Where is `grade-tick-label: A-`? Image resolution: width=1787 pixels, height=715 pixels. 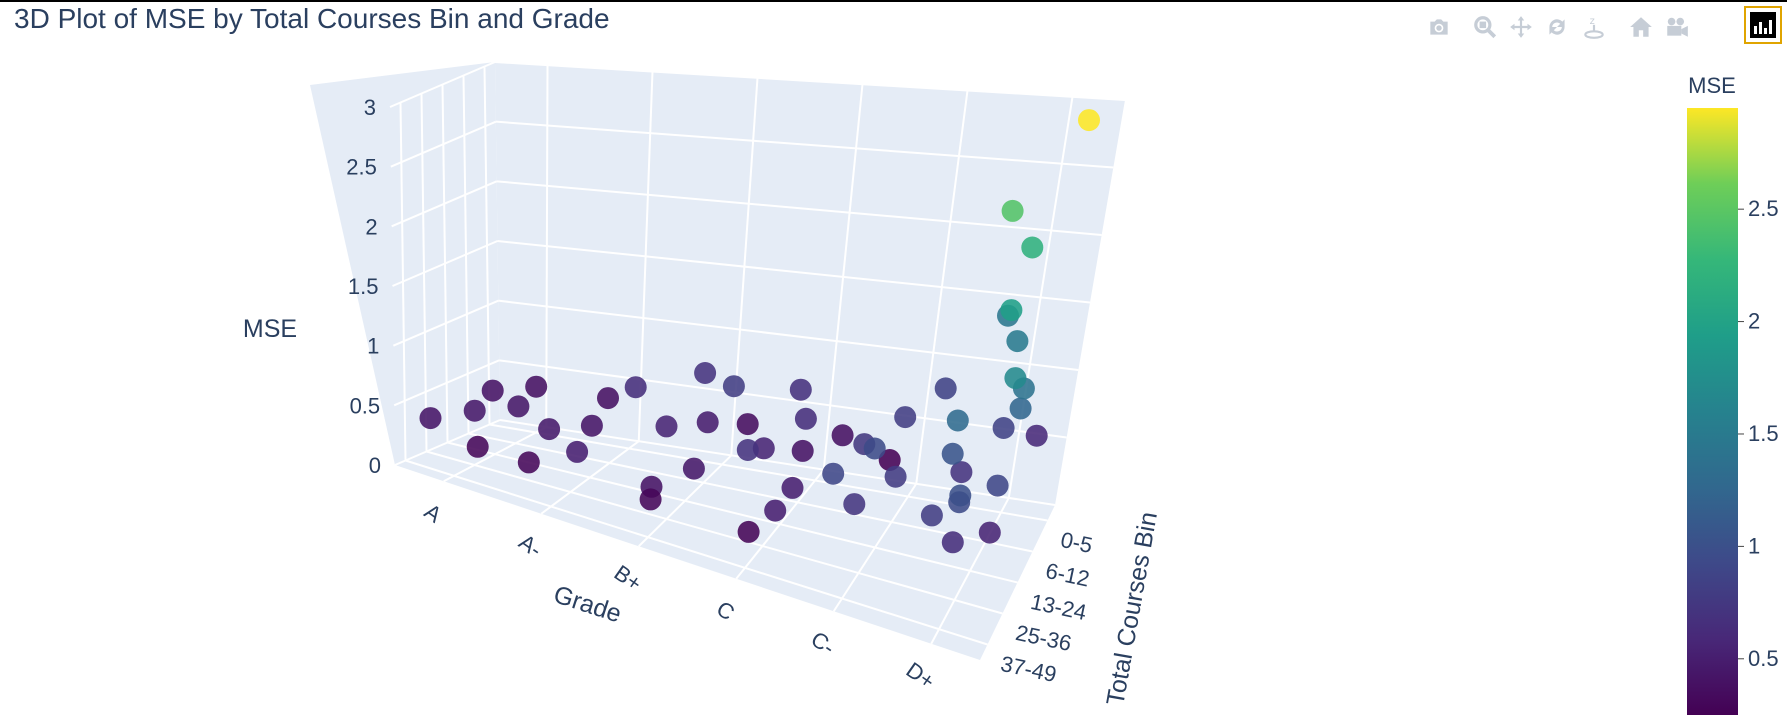 grade-tick-label: A- is located at coordinates (530, 545).